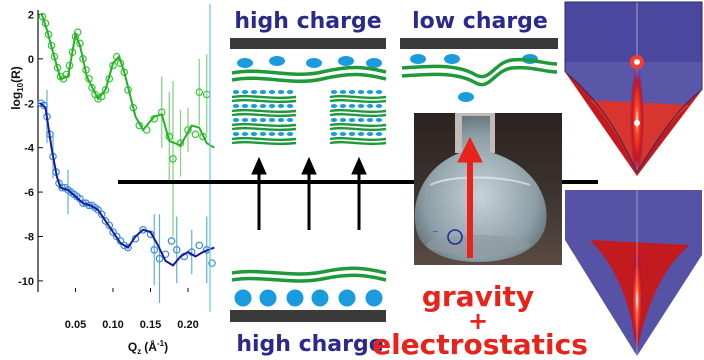  I want to click on x-tick-labels: 0.05 0.10 0.15 0.20, so click(132, 309).